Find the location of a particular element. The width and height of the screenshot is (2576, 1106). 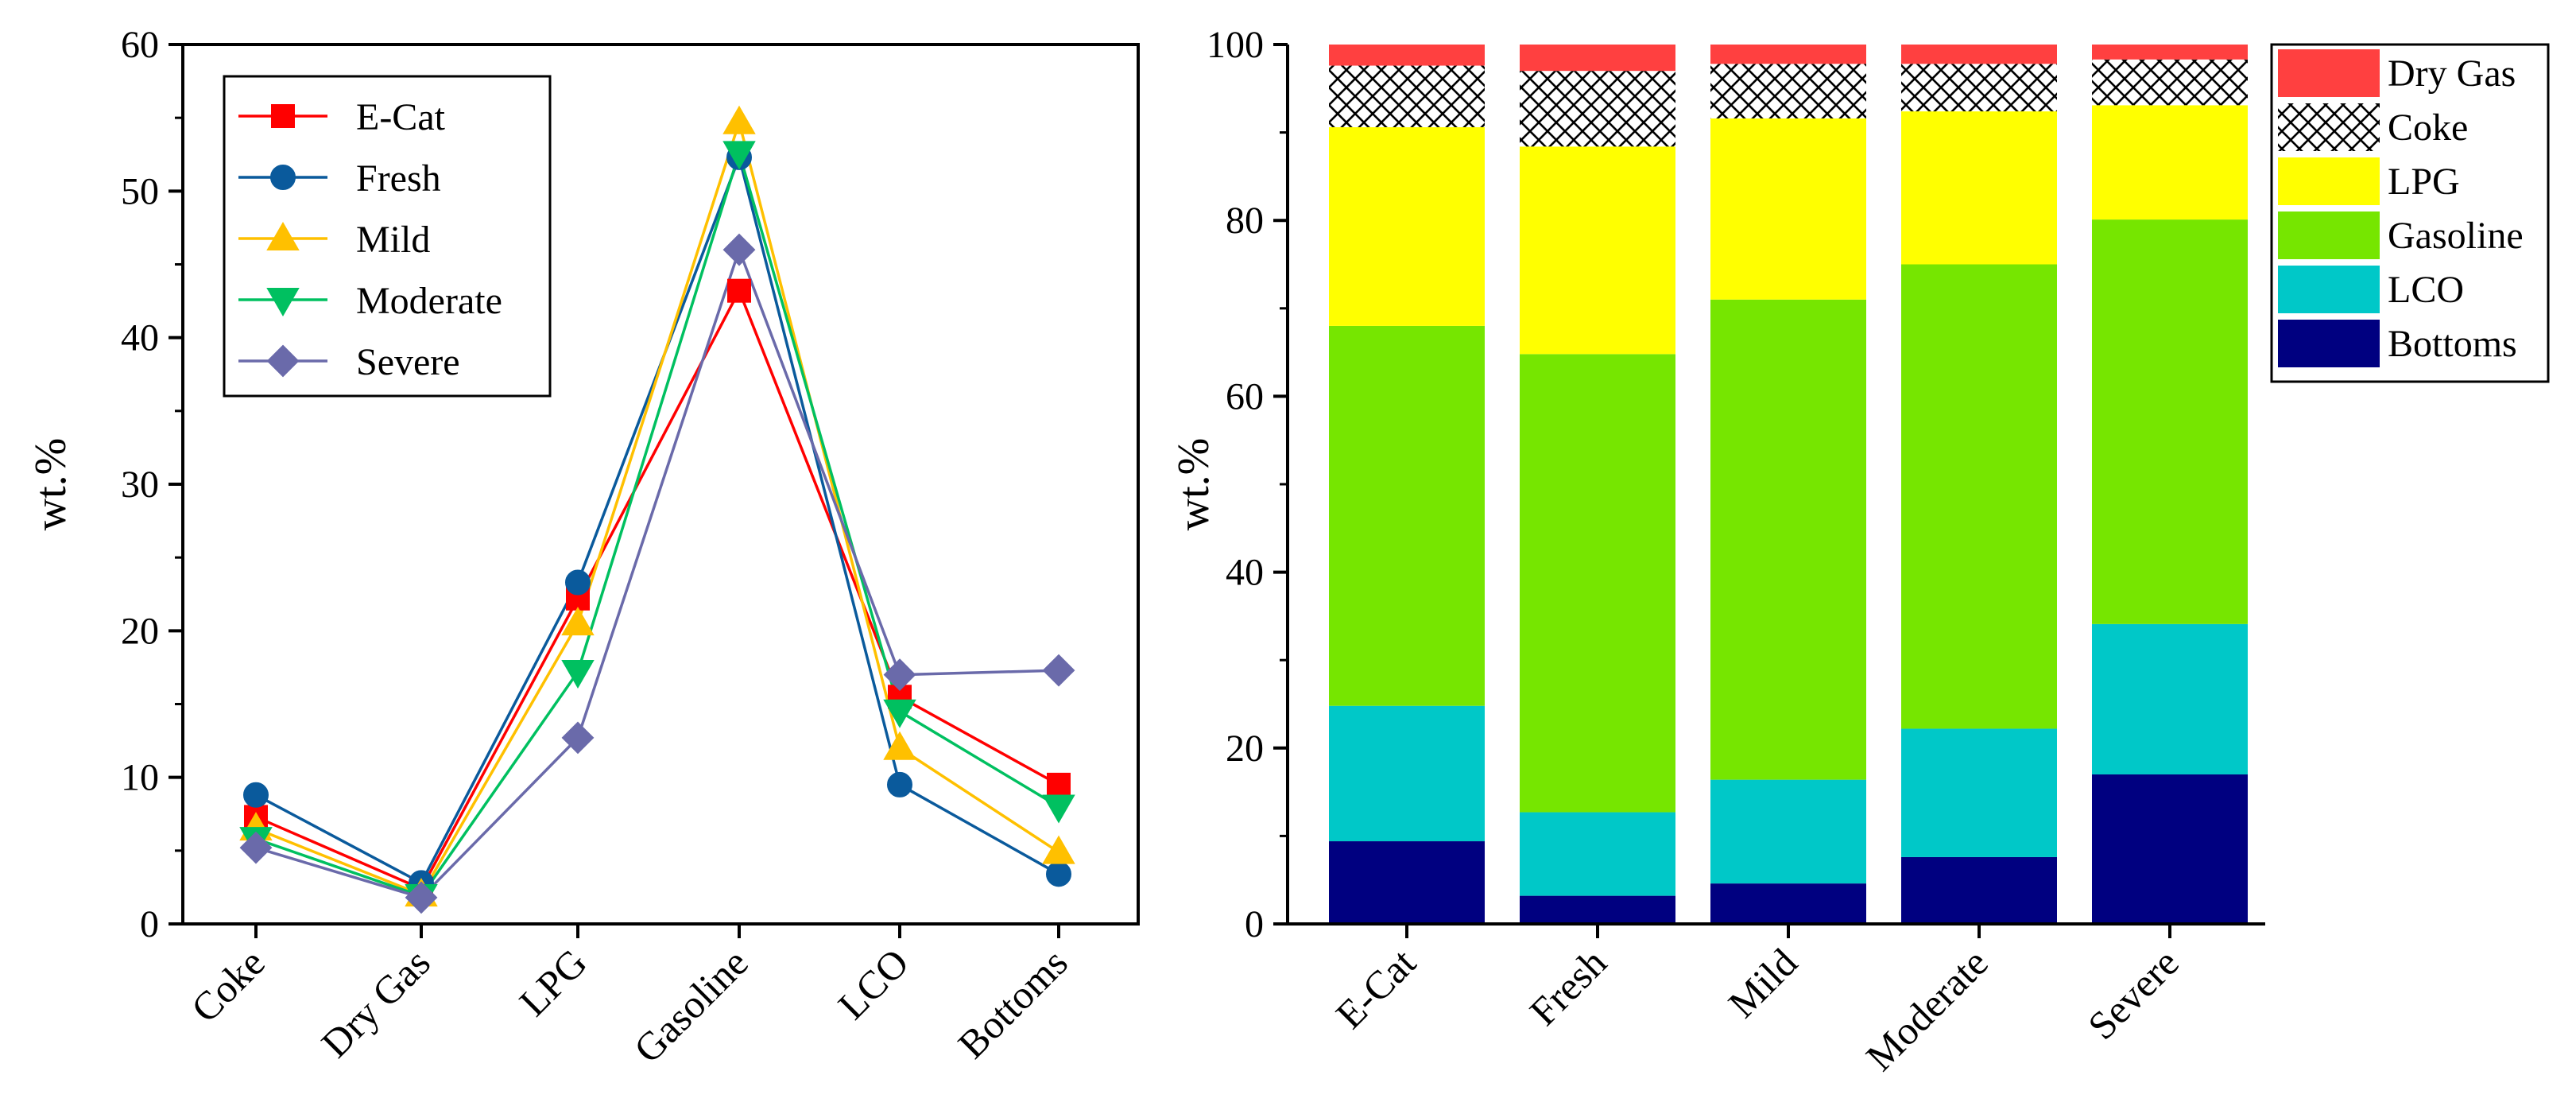

legend-label-bottoms: Bottoms is located at coordinates (2452, 344).